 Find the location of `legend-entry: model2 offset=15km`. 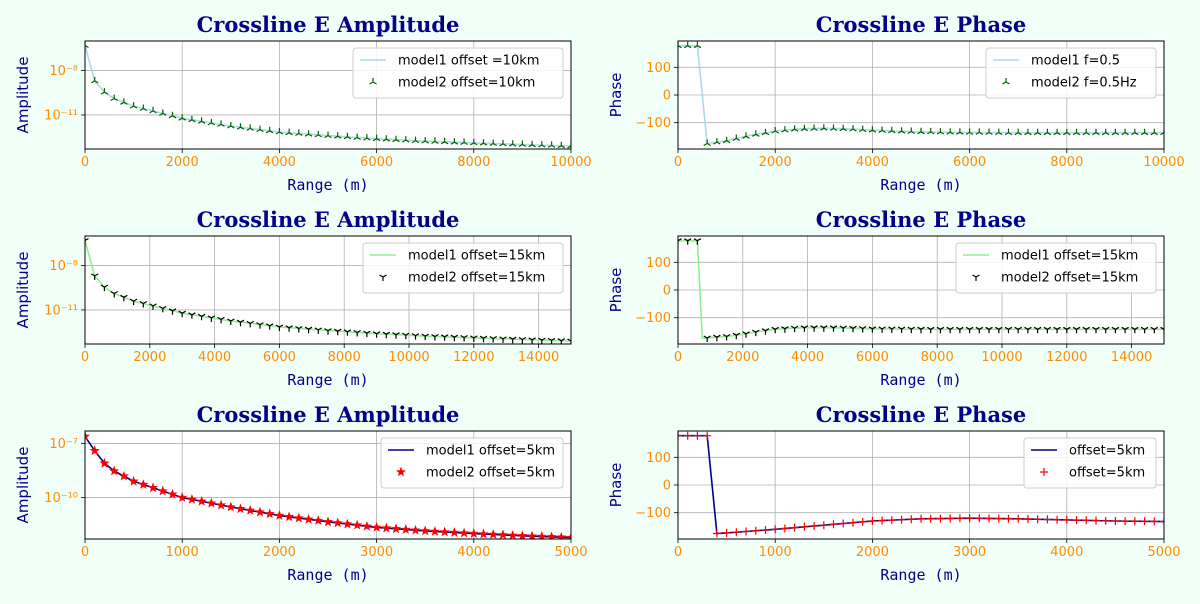

legend-entry: model2 offset=15km is located at coordinates (476, 278).